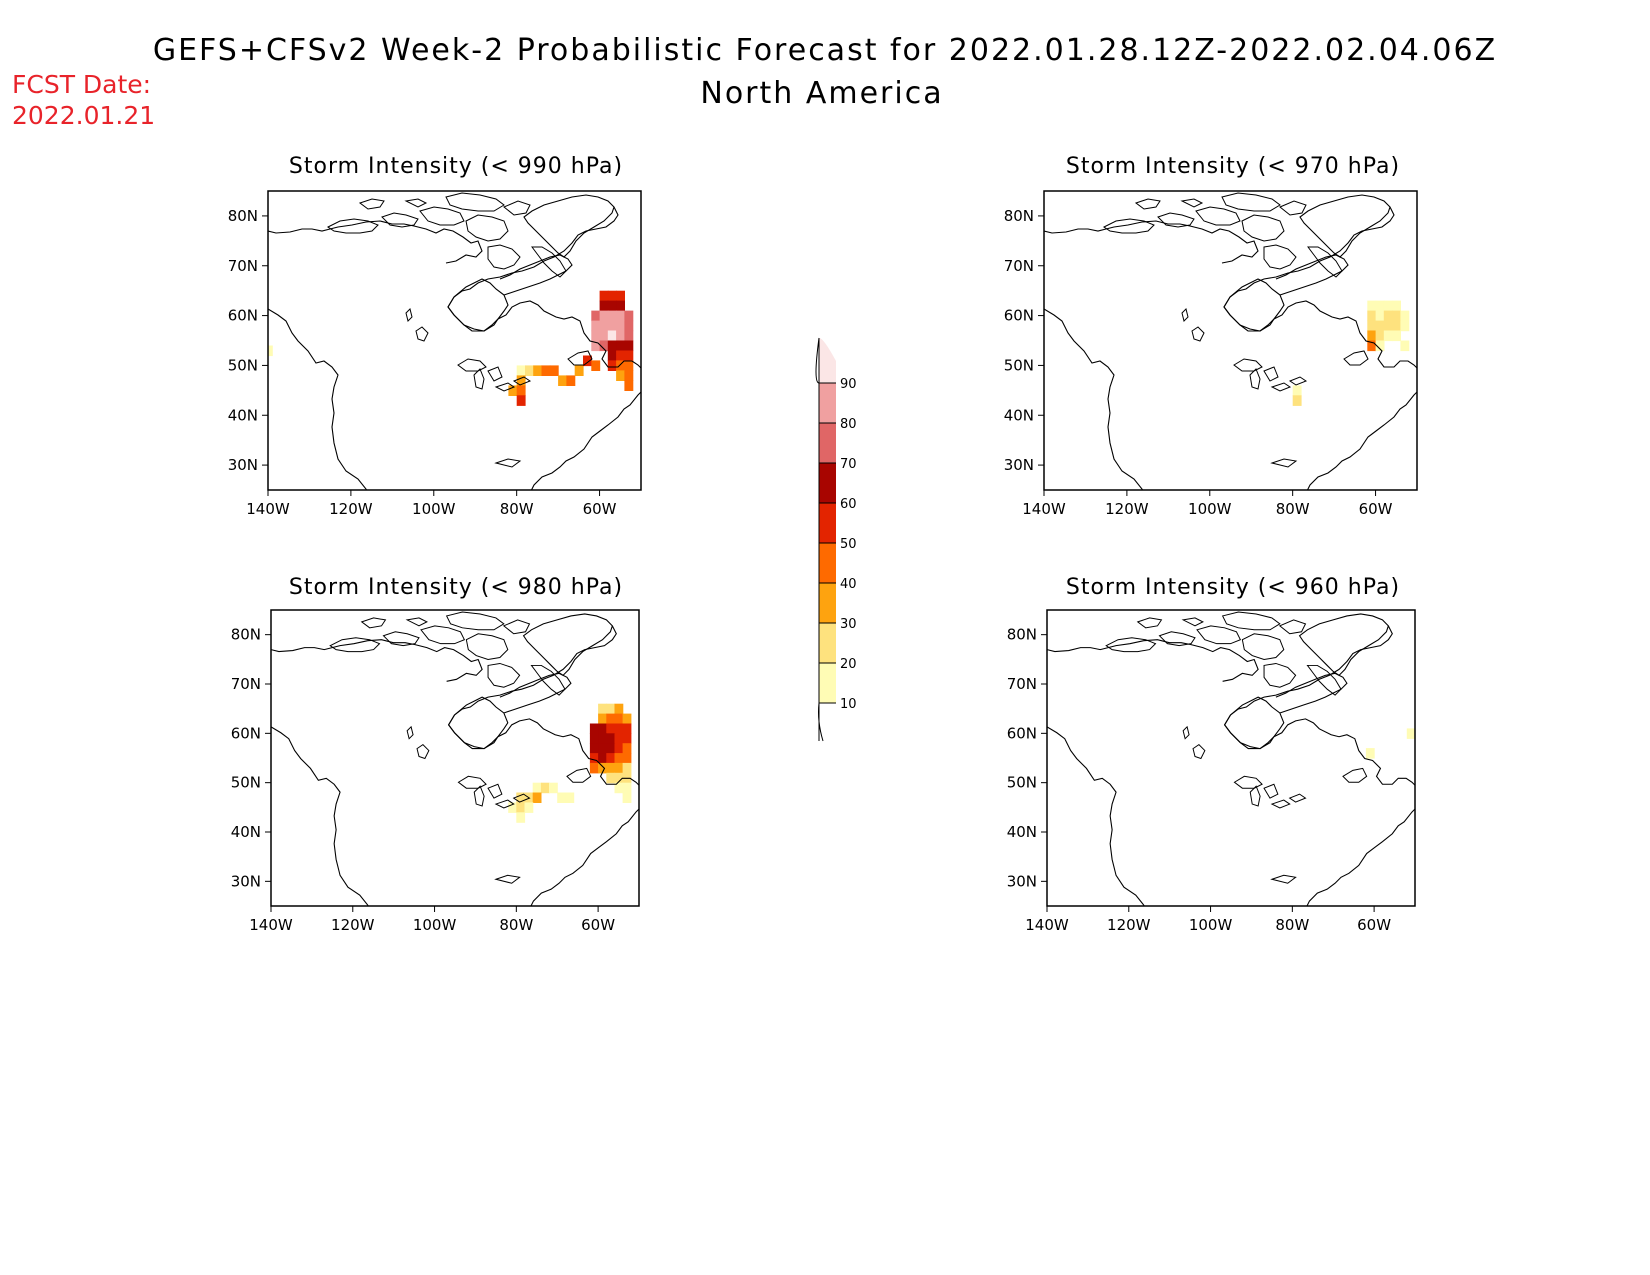  I want to click on panel-title: Storm Intensity (< 990 hPa), so click(456, 166).